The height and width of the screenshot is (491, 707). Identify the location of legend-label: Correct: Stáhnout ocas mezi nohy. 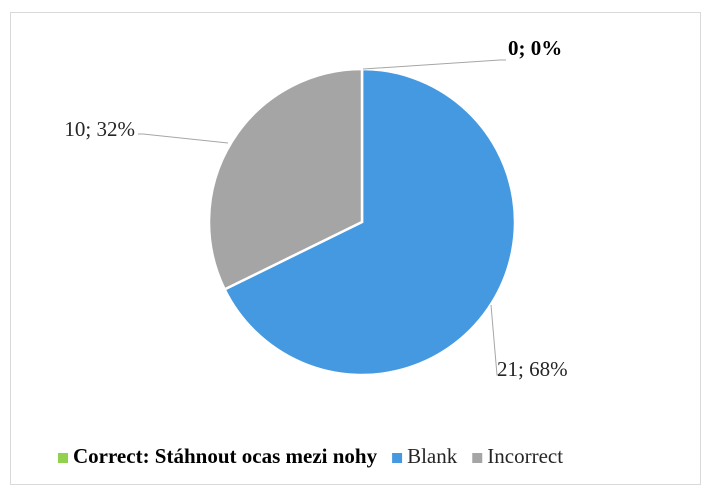
(225, 456).